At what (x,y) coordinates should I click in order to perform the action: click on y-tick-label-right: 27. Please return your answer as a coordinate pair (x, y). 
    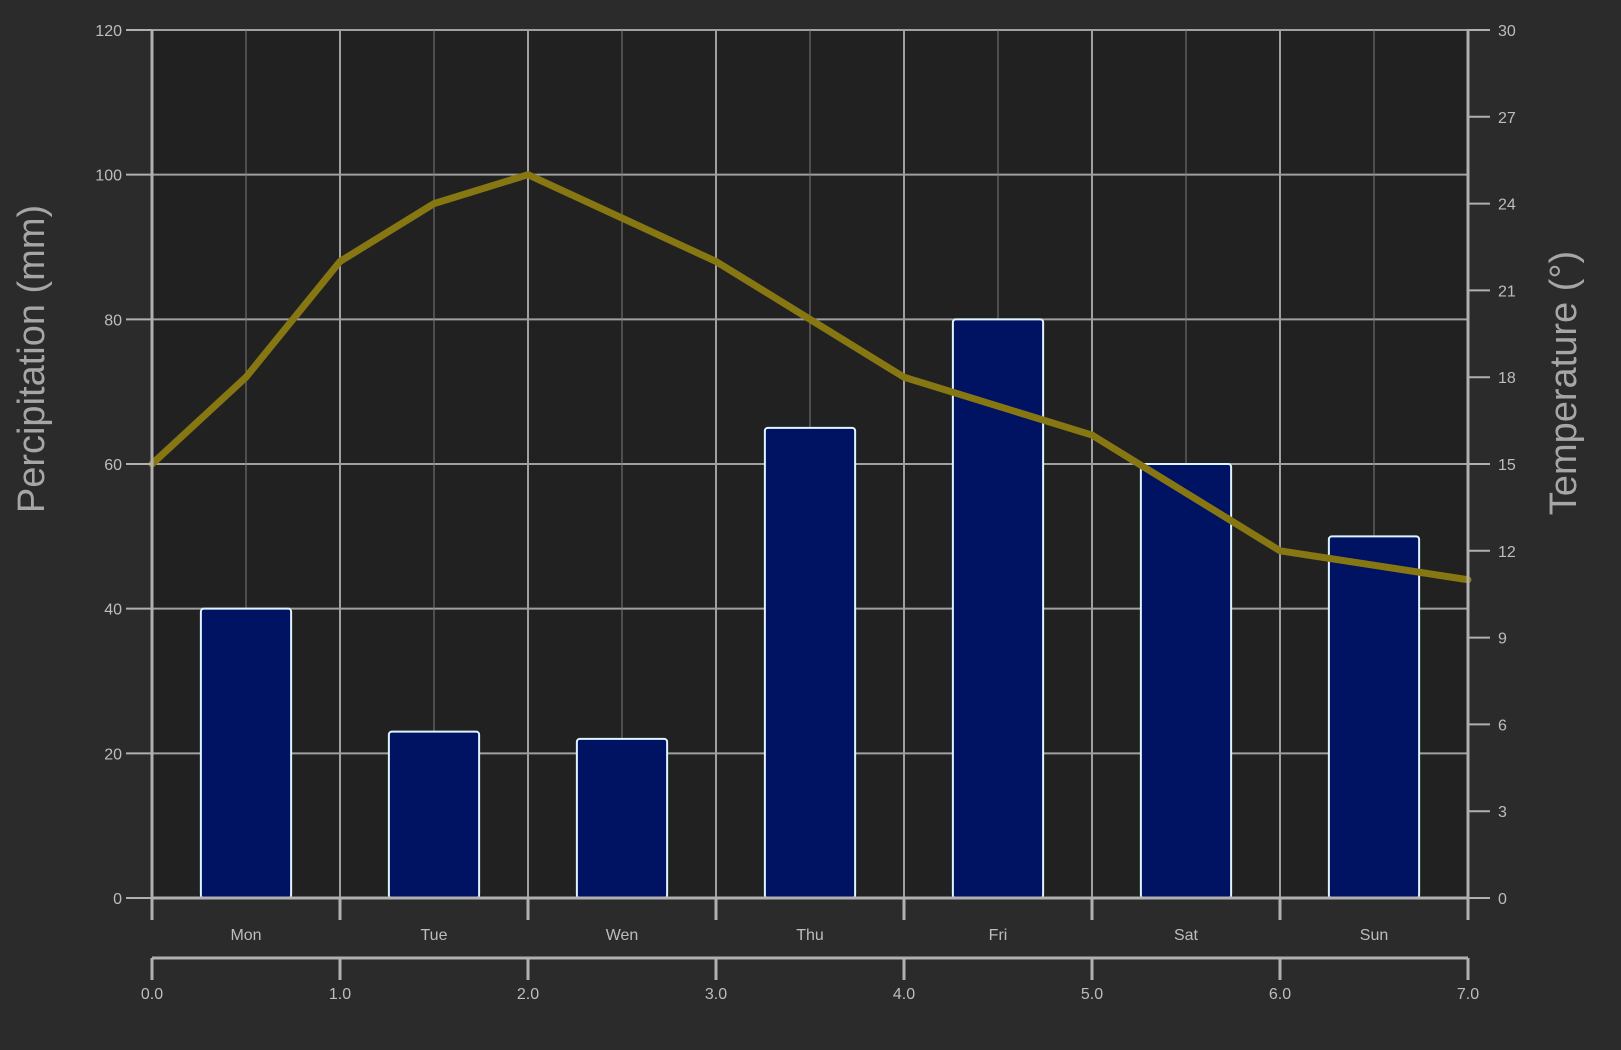
    Looking at the image, I should click on (1507, 118).